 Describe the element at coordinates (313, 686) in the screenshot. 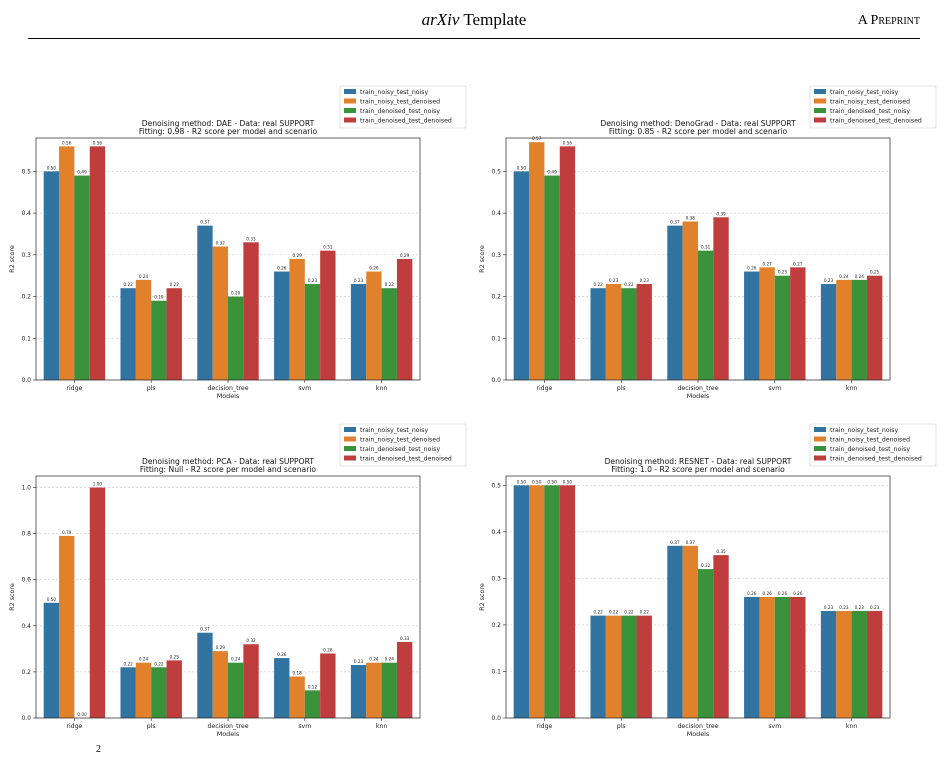

I see `data-label: 0.12` at that location.